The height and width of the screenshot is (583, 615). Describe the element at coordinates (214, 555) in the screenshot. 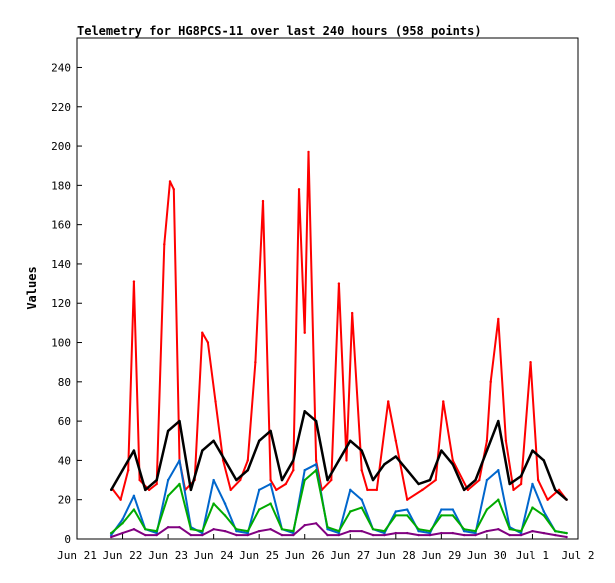

I see `x-tick-label: Jun 24` at that location.